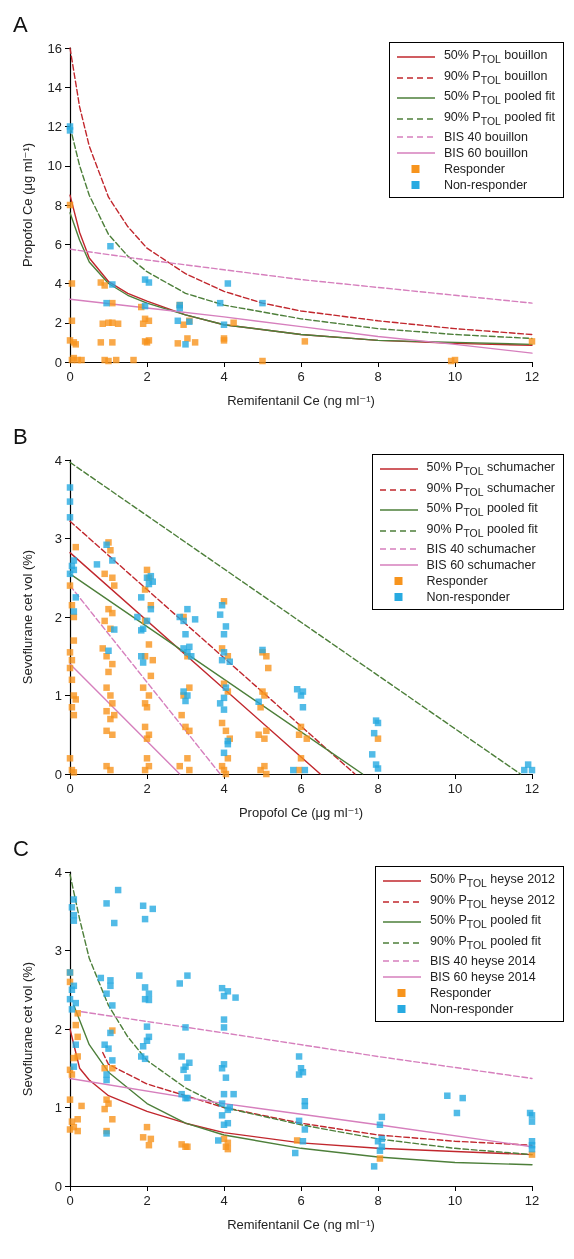 This screenshot has width=574, height=1259. I want to click on y-tick-label: 16, so click(54, 48).